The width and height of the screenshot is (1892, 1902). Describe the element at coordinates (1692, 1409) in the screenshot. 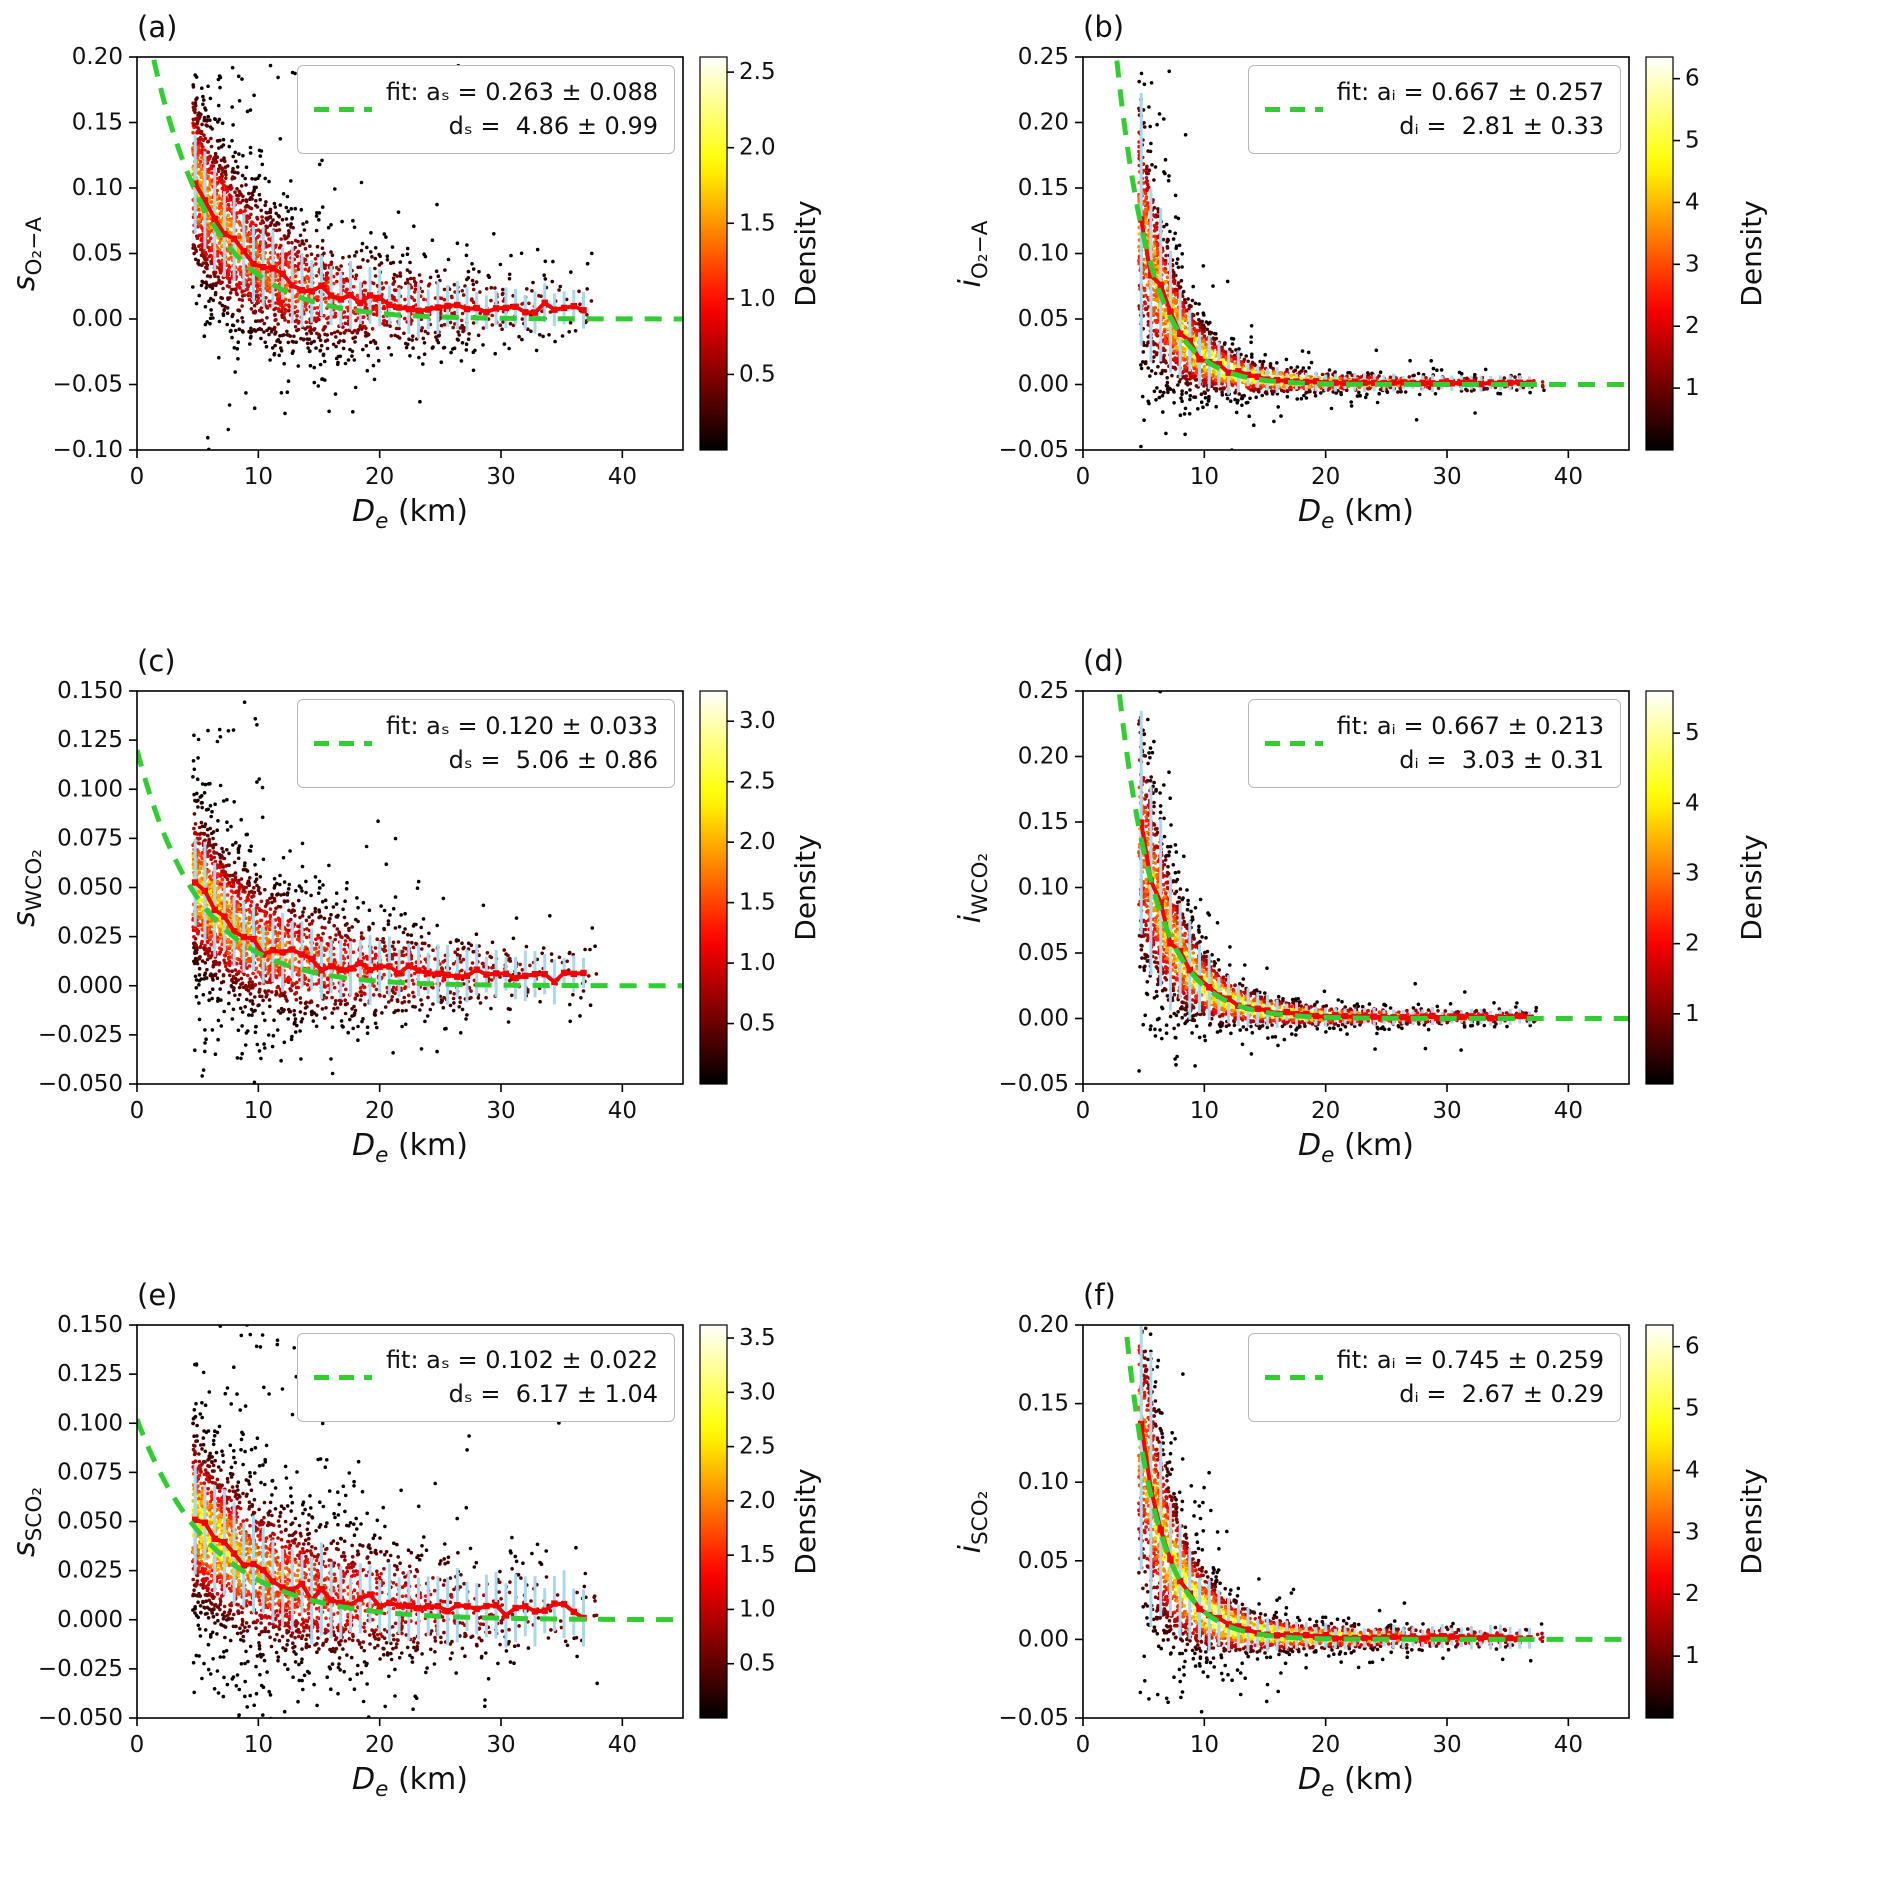

I see `colorbar-tick-label: 5` at that location.